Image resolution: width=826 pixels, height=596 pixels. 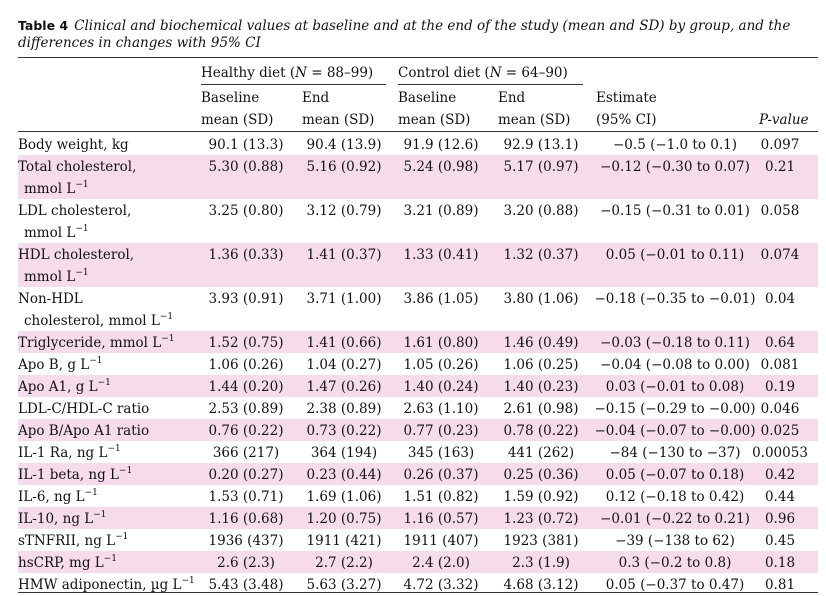 I want to click on cell-cb: 345 (163), so click(x=441, y=453).